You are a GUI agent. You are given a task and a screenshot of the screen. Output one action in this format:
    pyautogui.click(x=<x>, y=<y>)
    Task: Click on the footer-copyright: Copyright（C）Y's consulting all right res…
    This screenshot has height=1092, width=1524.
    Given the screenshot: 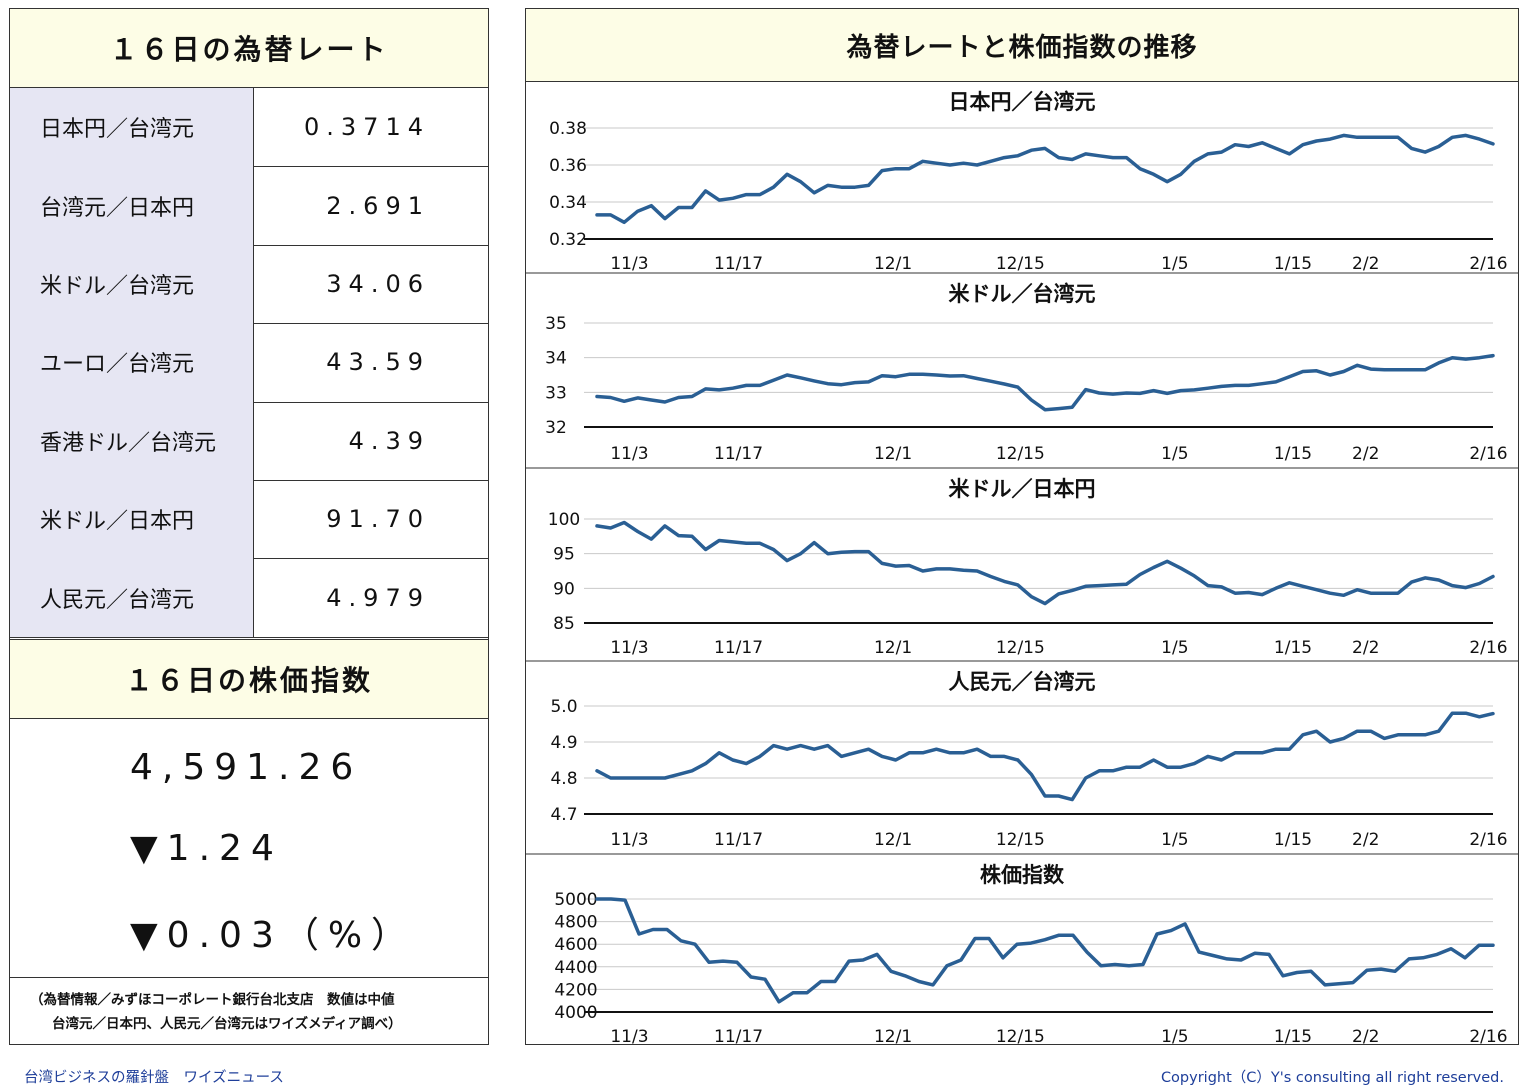 What is the action you would take?
    pyautogui.click(x=1332, y=1078)
    